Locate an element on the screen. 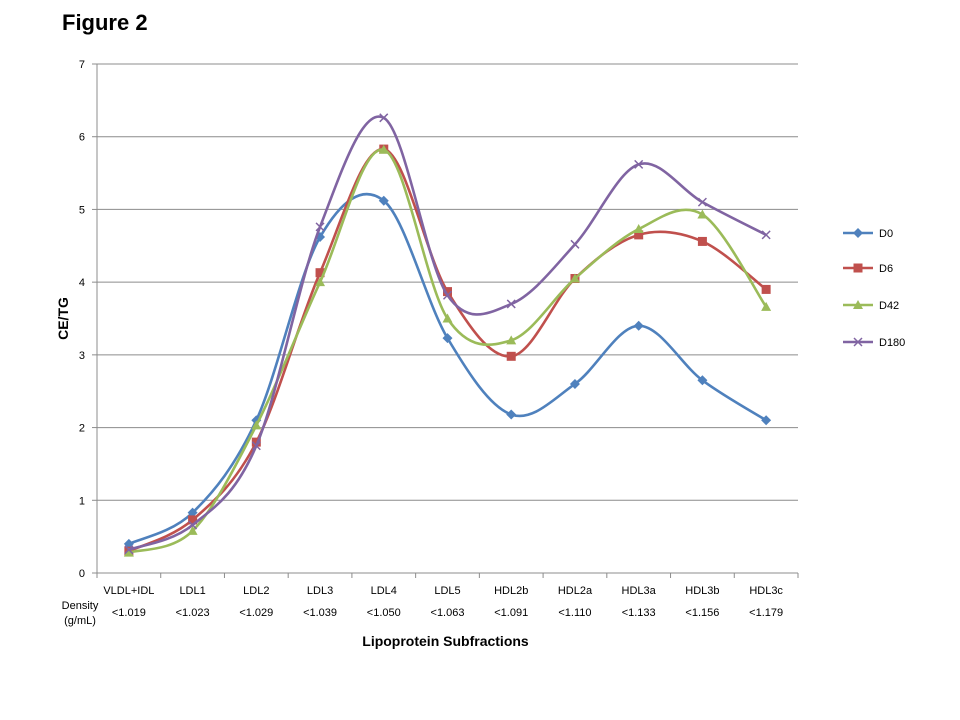  legend-item-D6: D6 is located at coordinates (868, 269).